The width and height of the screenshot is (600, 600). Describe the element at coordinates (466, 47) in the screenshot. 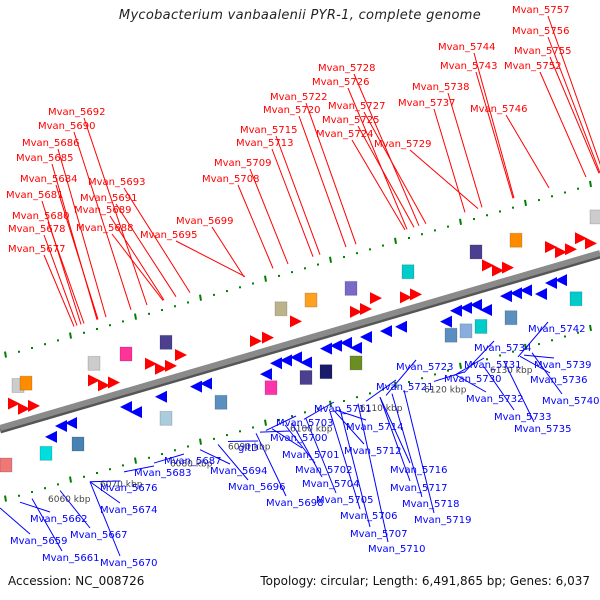

I see `forward-gene-label: Mvan_5744` at that location.